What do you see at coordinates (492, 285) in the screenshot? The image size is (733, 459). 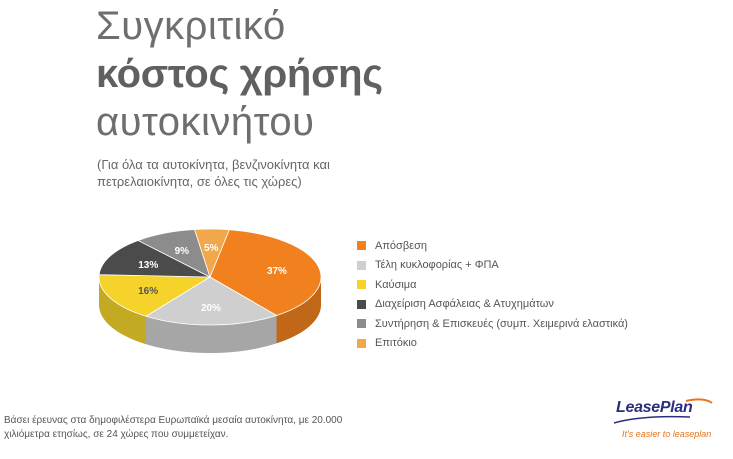 I see `legend-item: Καύσιμα` at bounding box center [492, 285].